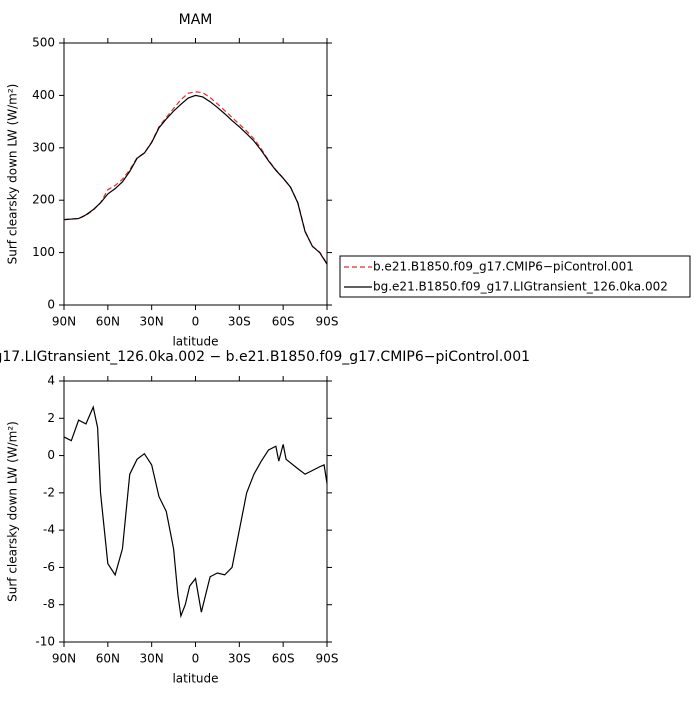 The width and height of the screenshot is (700, 704). Describe the element at coordinates (43, 200) in the screenshot. I see `y-tick-label: 200` at that location.